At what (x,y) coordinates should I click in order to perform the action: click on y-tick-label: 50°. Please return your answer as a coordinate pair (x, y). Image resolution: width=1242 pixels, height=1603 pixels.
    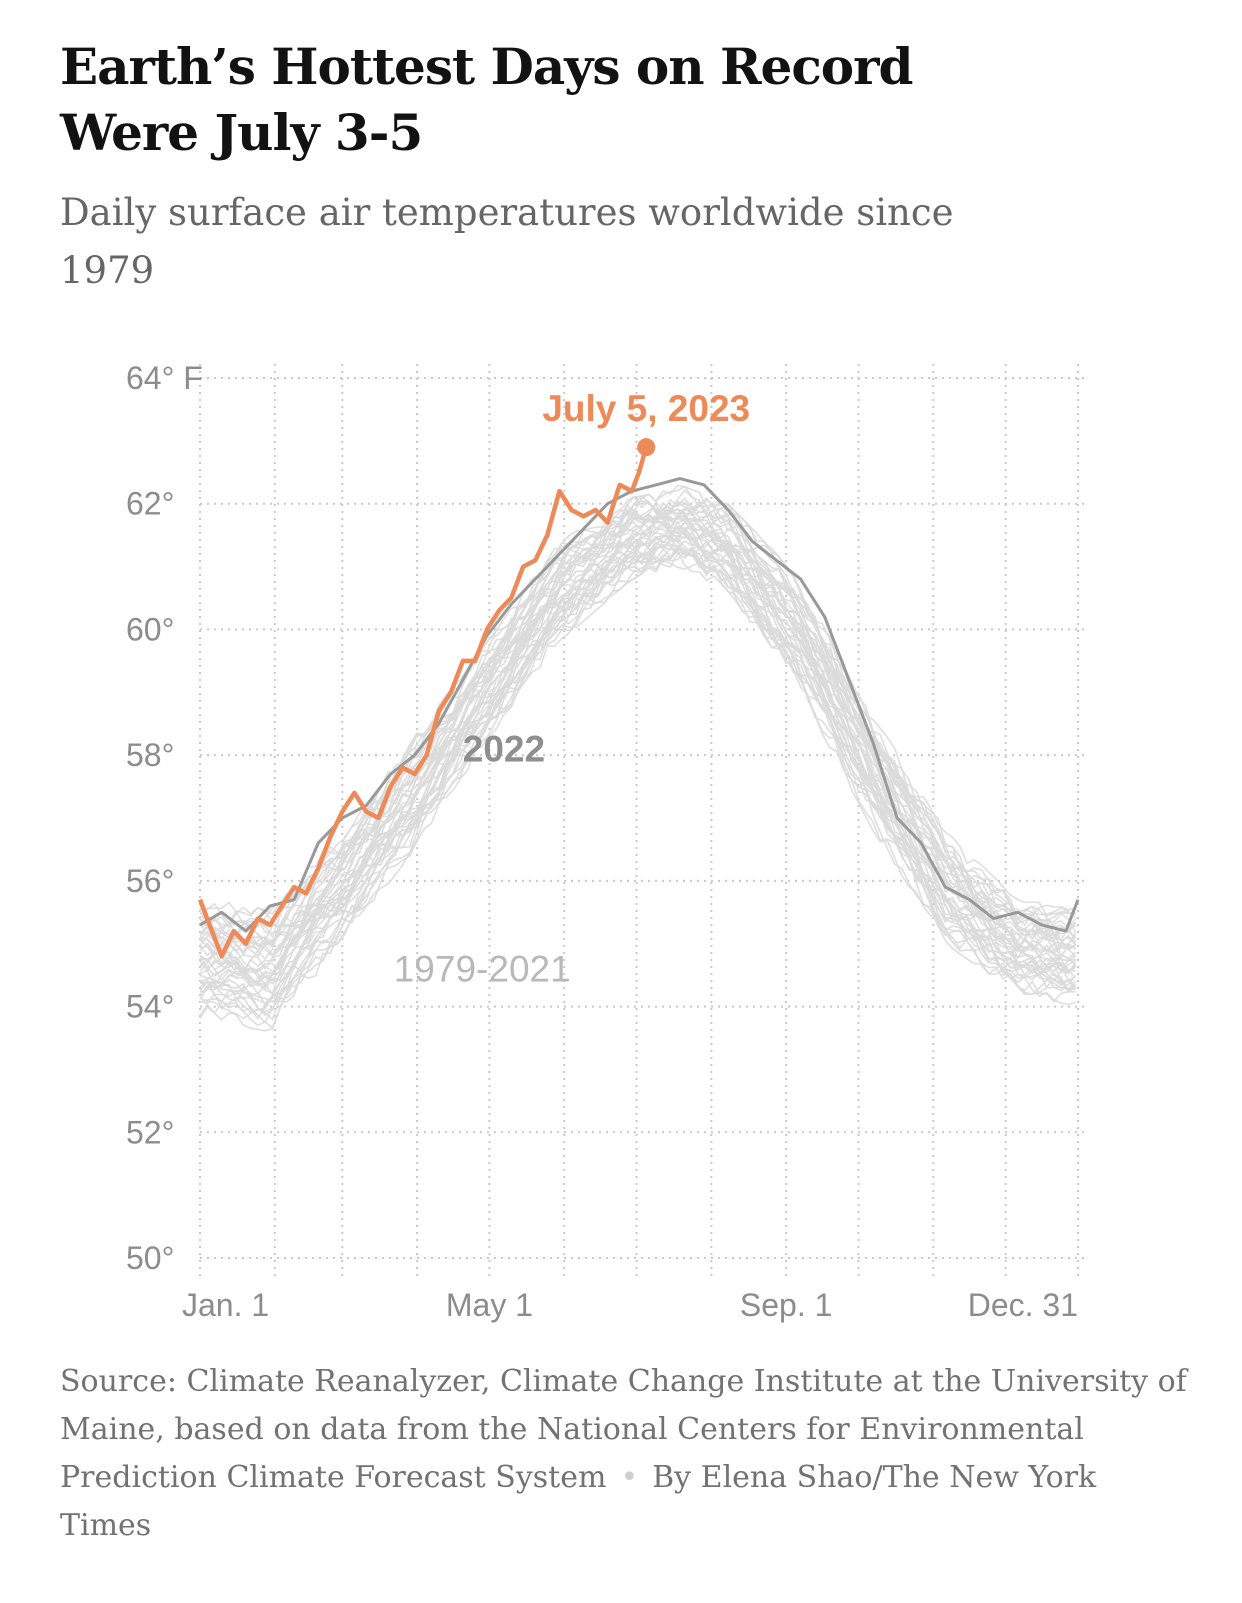
    Looking at the image, I should click on (150, 1258).